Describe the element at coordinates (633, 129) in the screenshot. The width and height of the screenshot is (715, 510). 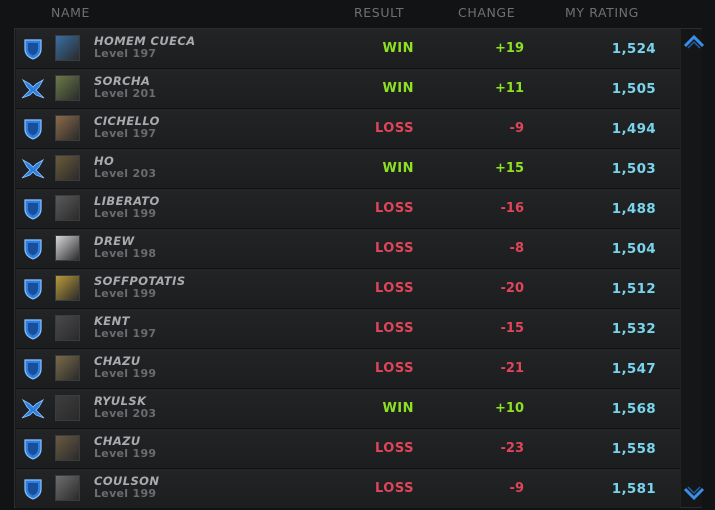
I see `my-rating: 1,494` at that location.